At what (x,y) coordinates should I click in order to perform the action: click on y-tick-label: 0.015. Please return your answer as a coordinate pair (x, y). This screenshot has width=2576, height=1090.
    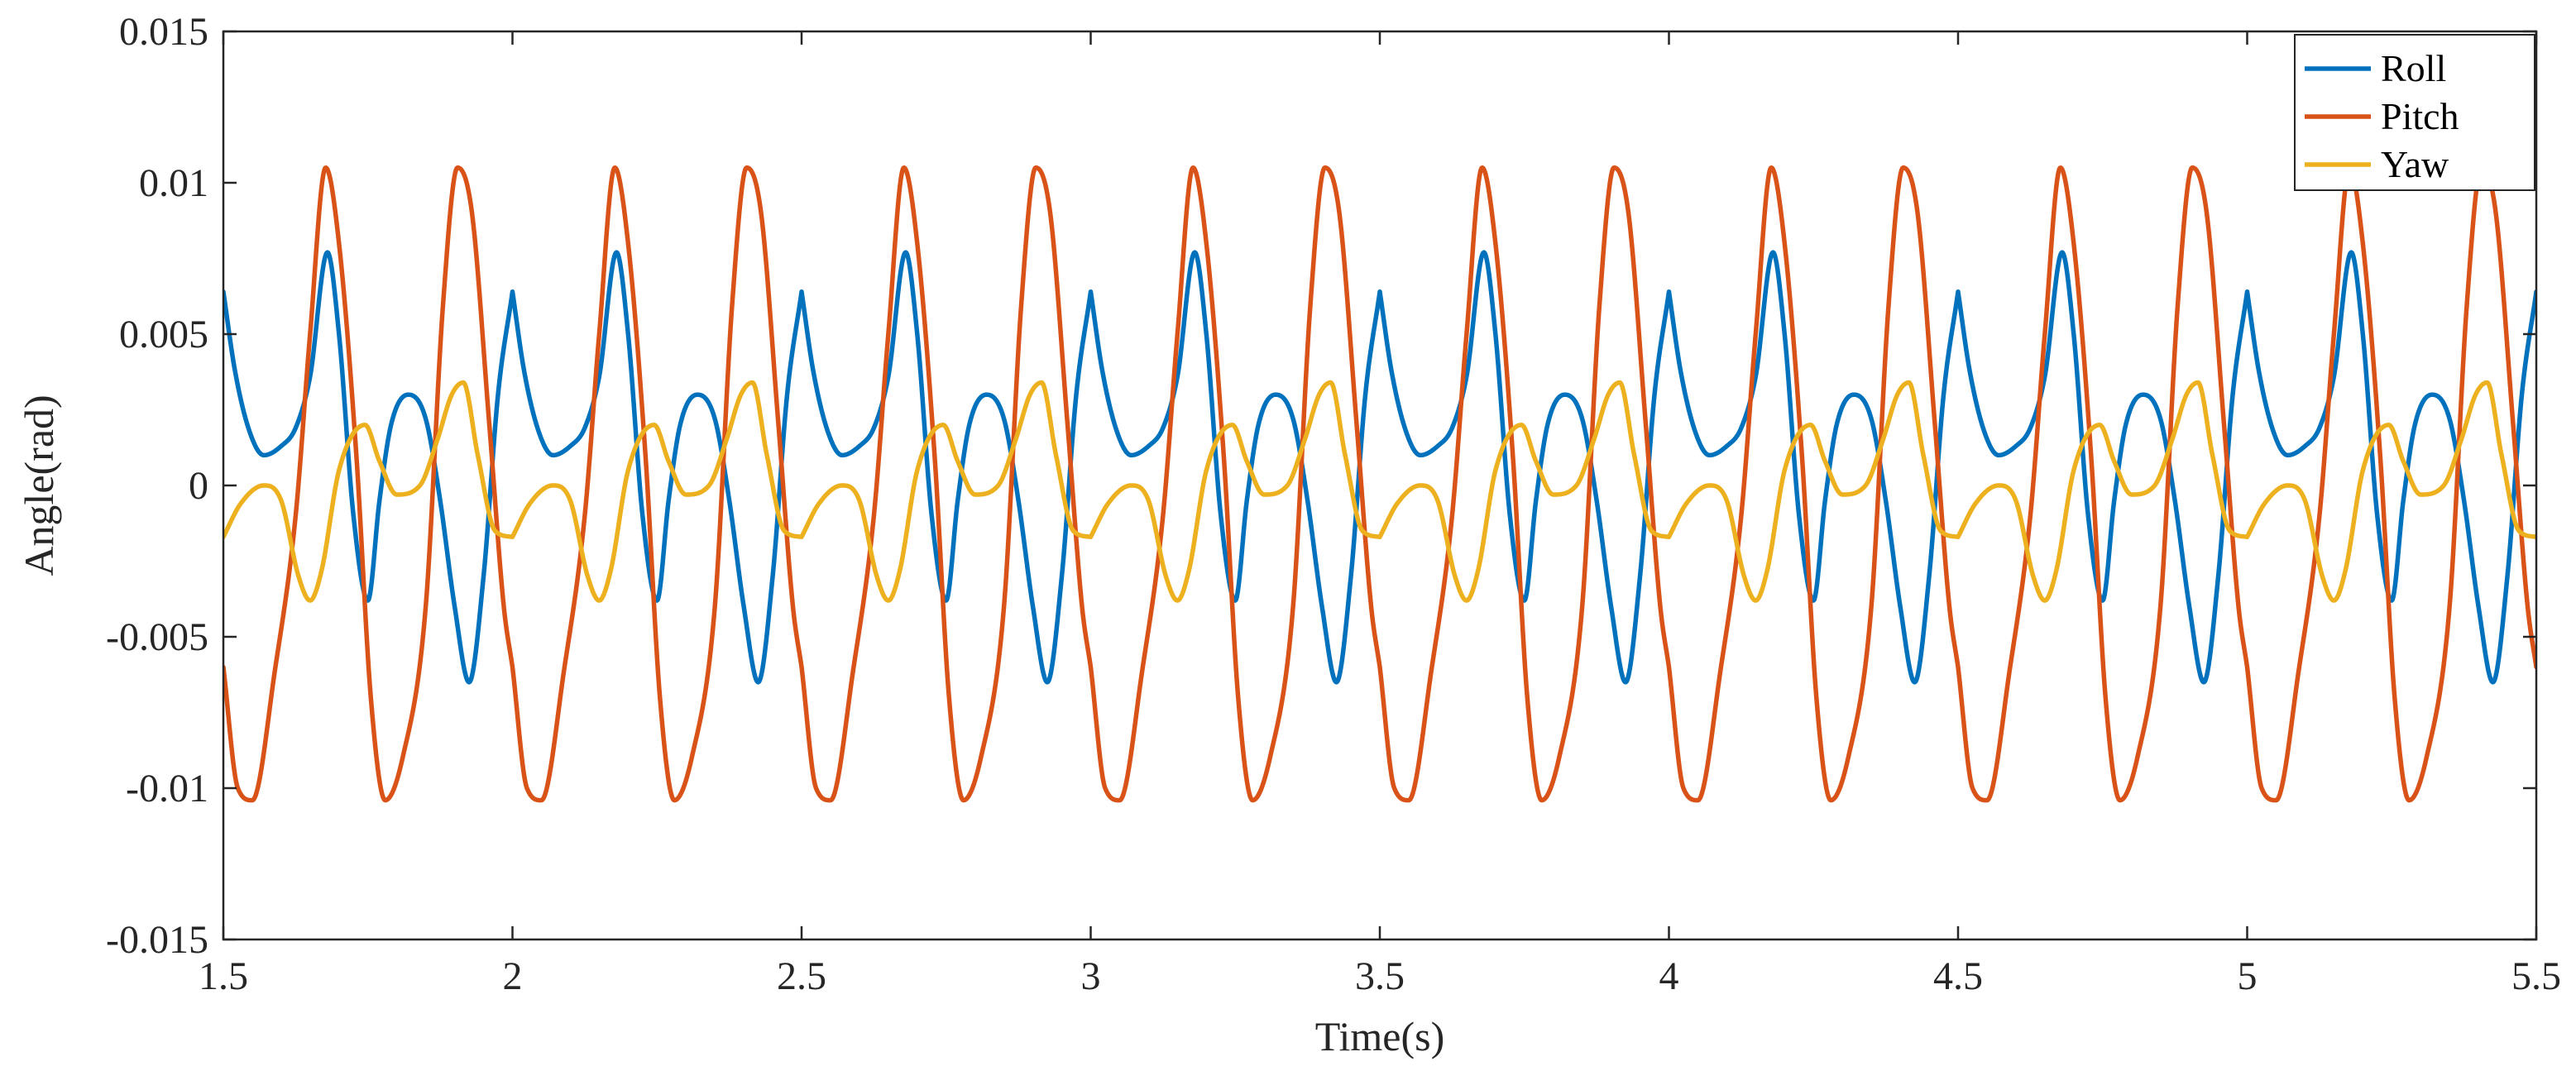
    Looking at the image, I should click on (164, 32).